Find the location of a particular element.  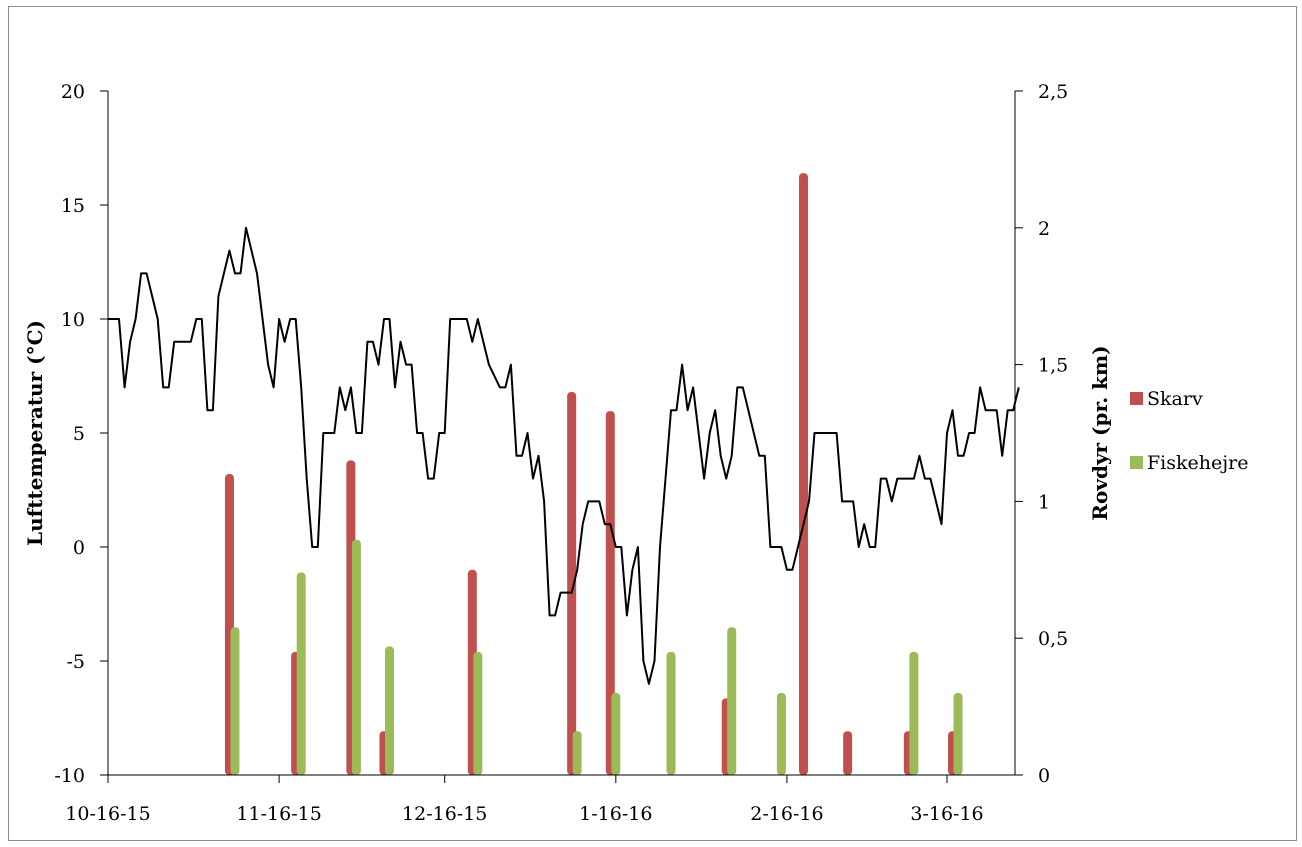

left-tick-label: 15 is located at coordinates (73, 206).